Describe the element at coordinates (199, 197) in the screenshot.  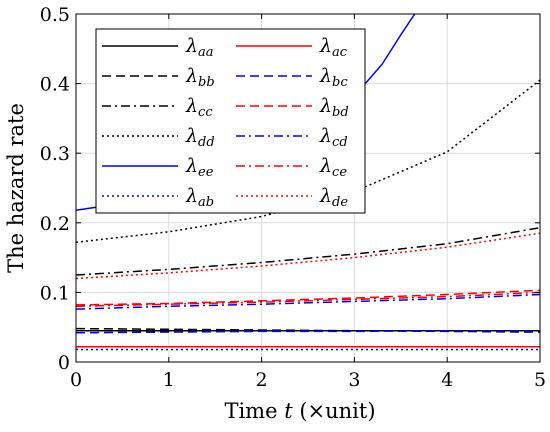
I see `legend-label-ab: λab` at that location.